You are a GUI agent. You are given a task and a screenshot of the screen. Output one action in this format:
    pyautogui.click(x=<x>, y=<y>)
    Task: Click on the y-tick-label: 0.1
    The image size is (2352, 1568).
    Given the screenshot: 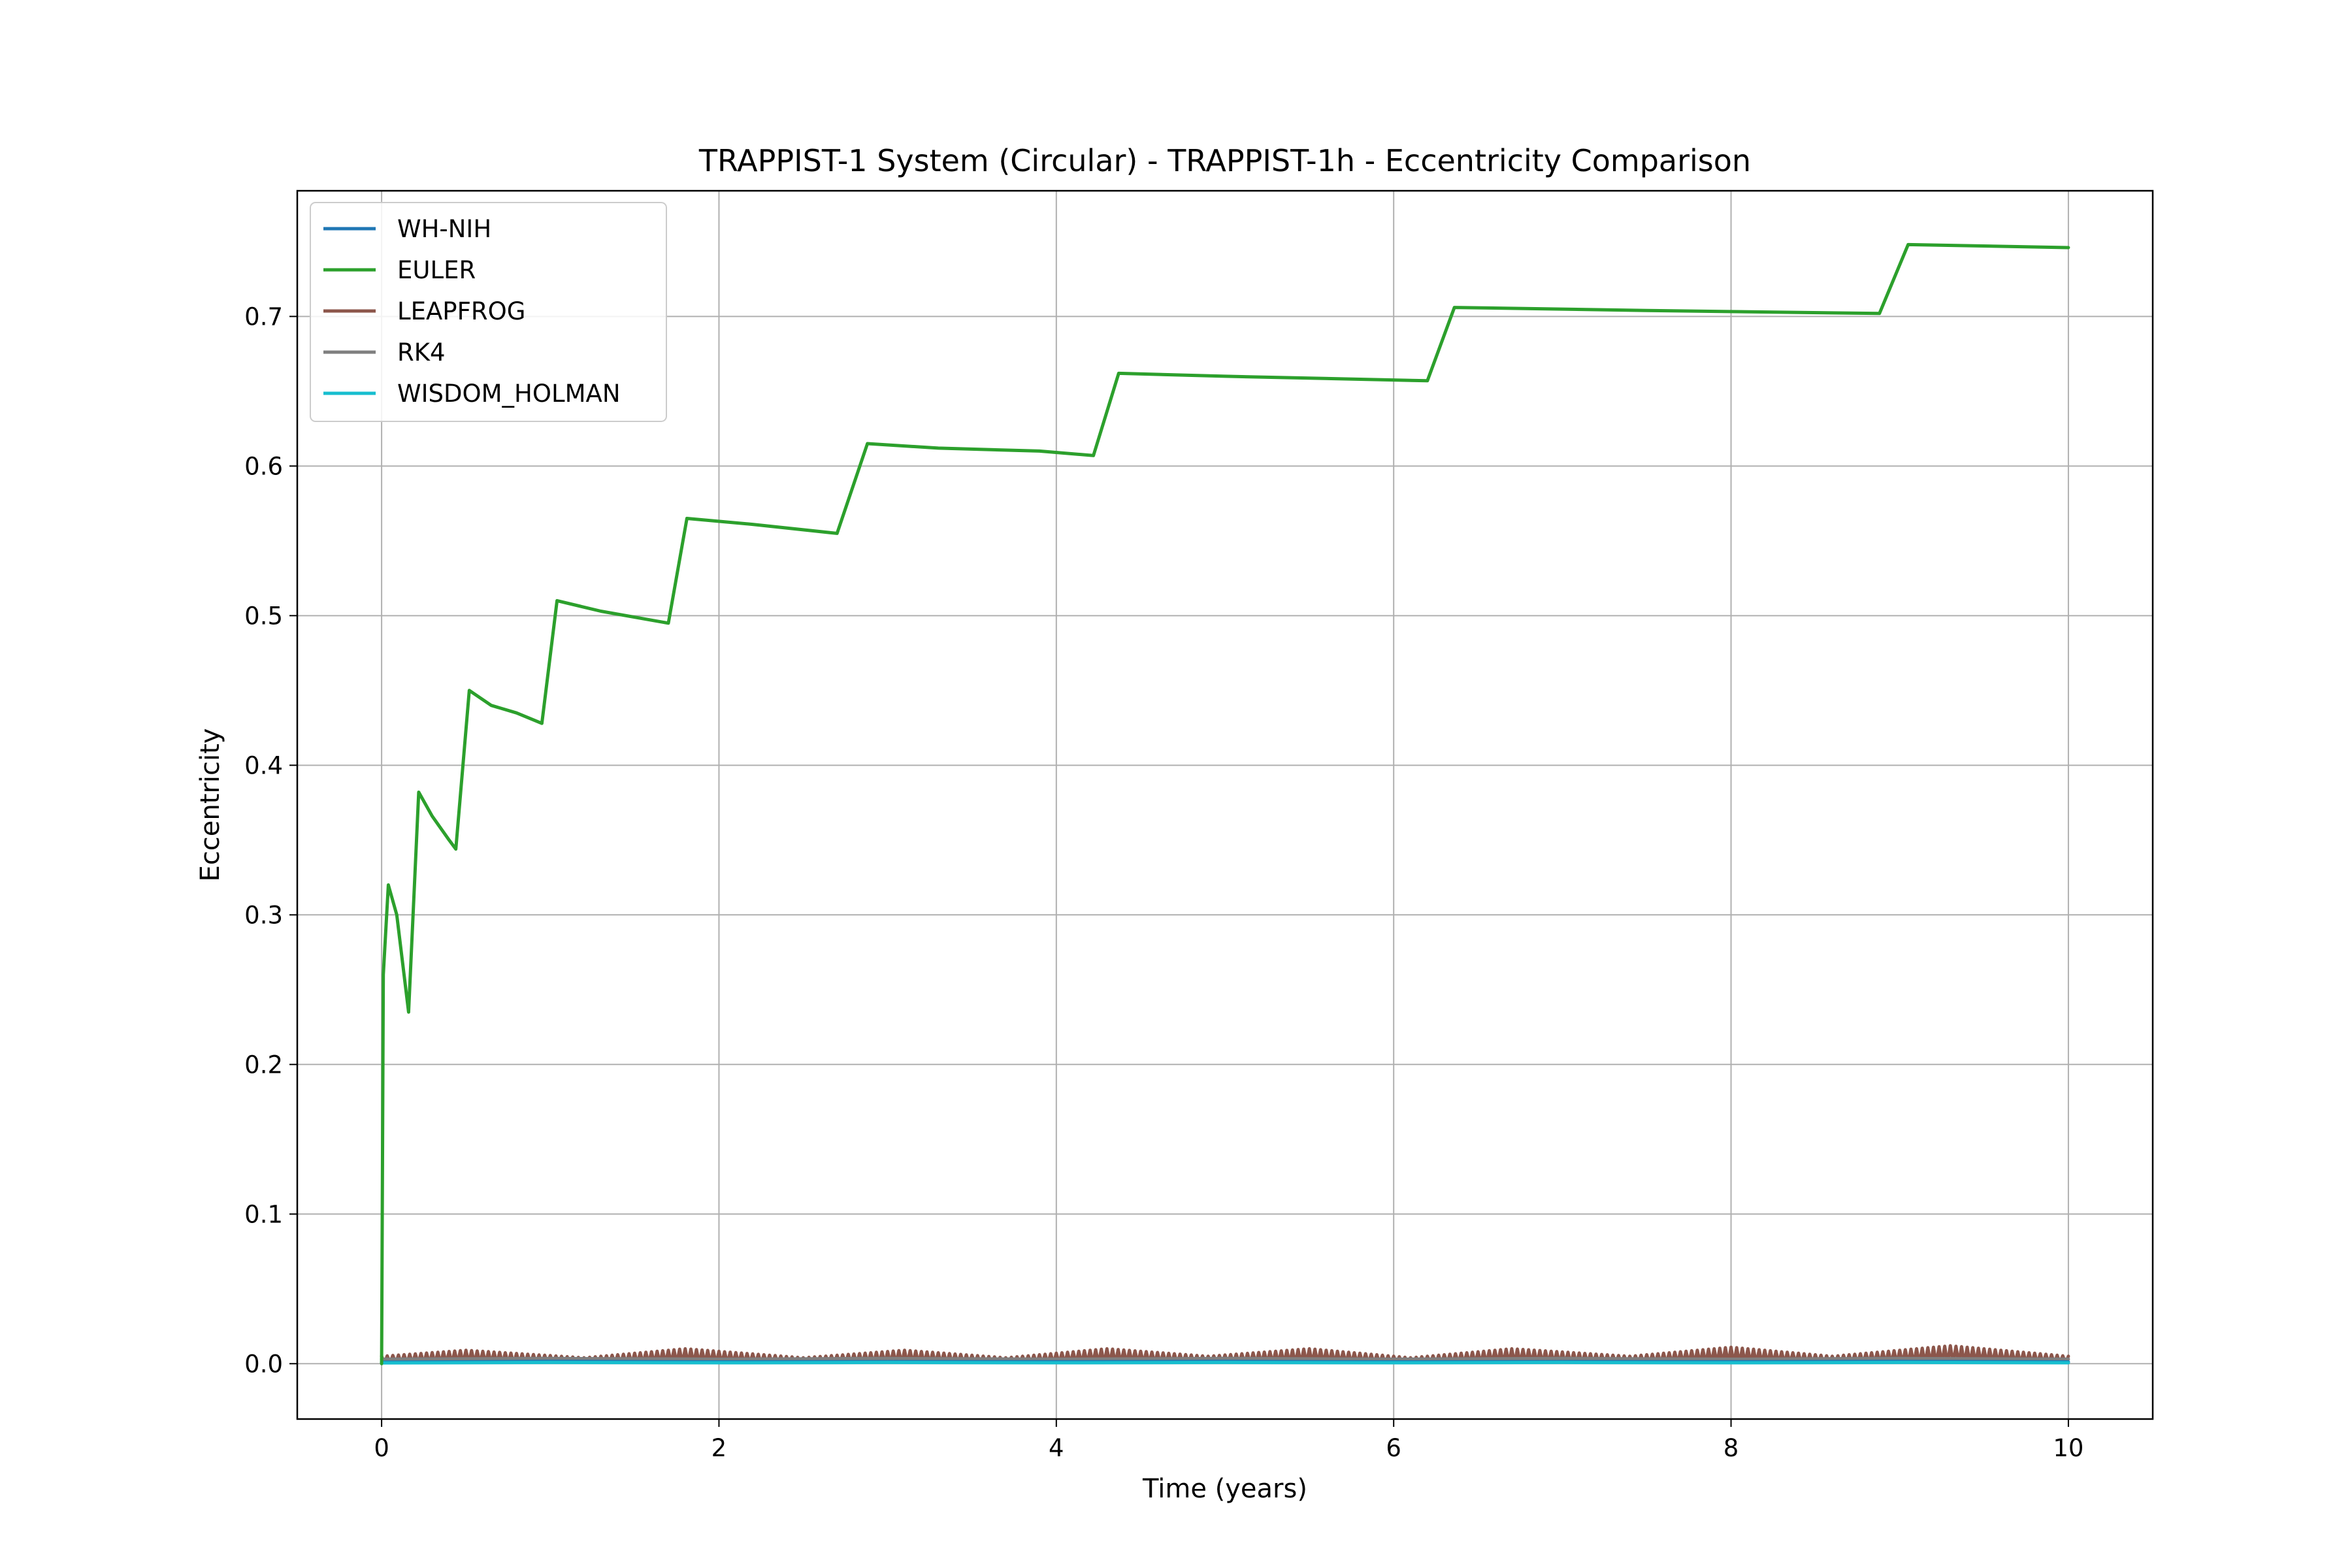 What is the action you would take?
    pyautogui.click(x=263, y=1214)
    